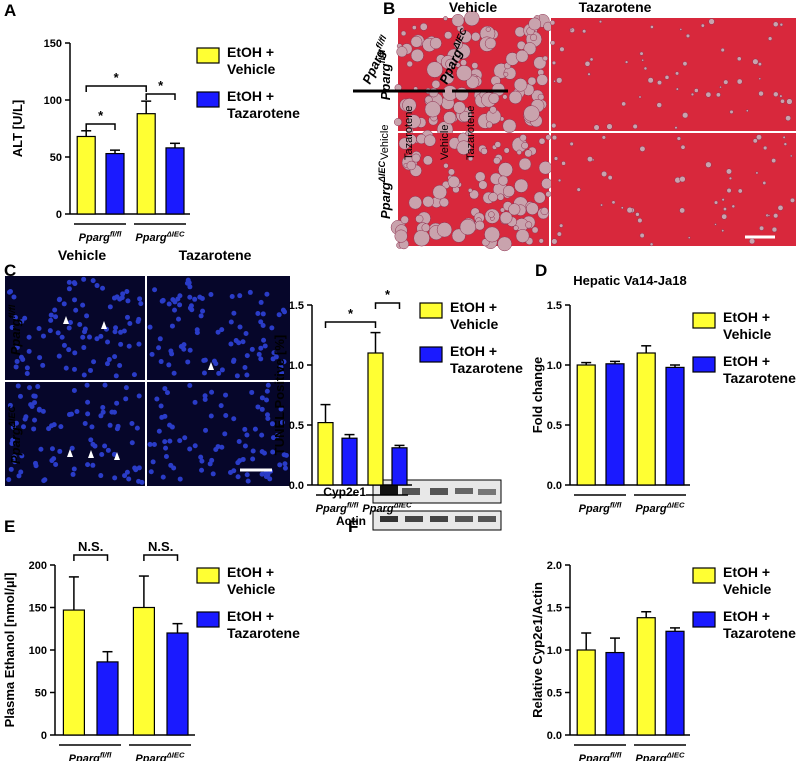  I want to click on row-label-sup: ΔIEC, so click(382, 172).